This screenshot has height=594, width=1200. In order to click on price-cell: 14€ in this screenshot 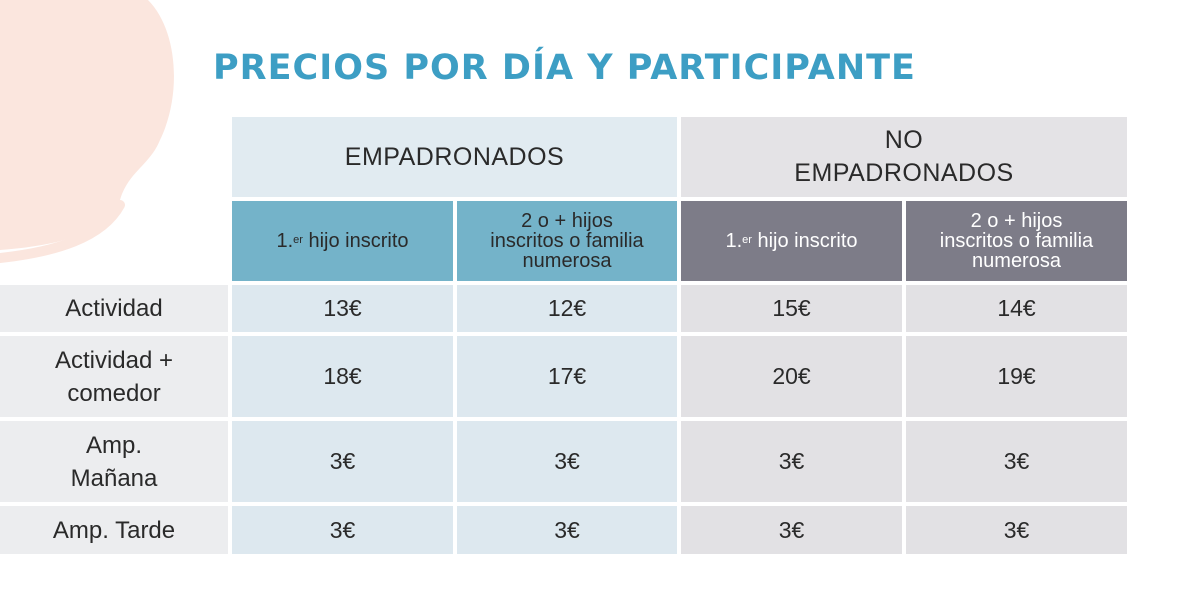, I will do `click(1016, 308)`.